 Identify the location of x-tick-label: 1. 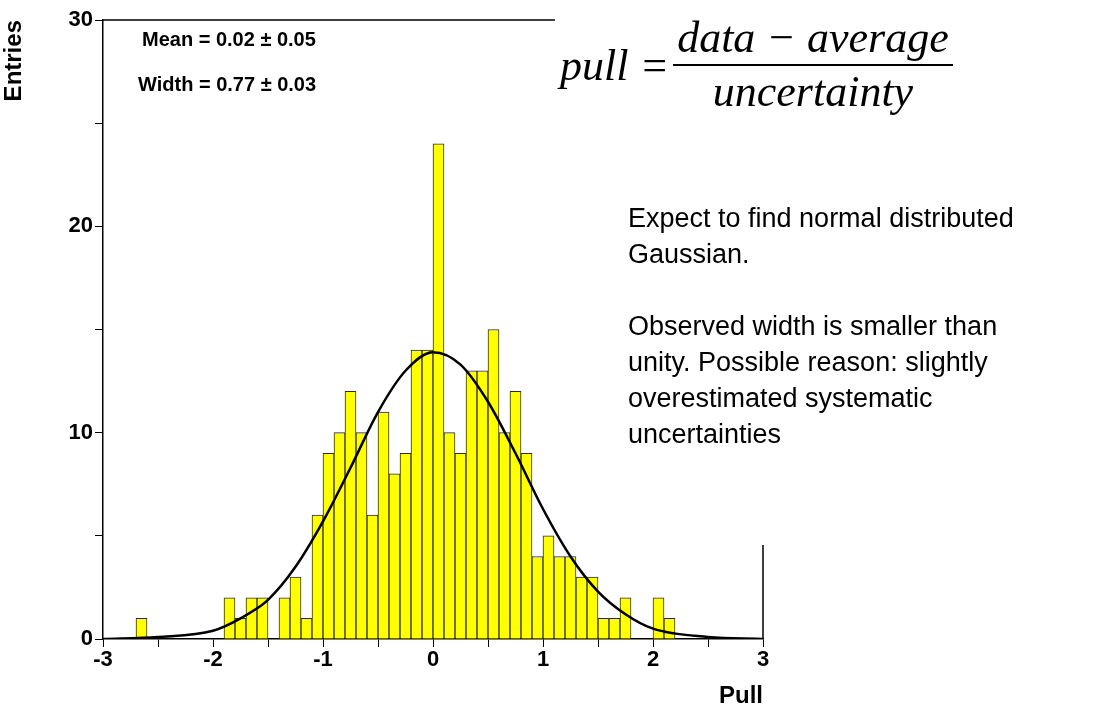
(543, 659).